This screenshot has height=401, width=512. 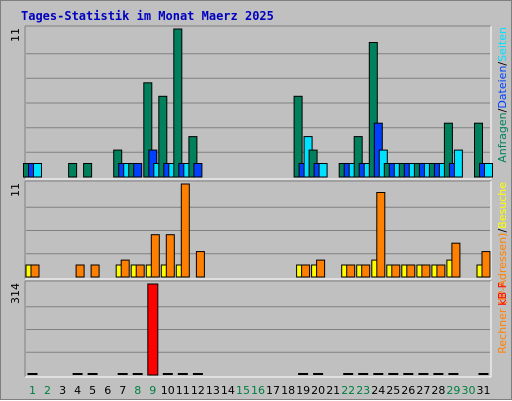 I want to click on chart-title: Tages-Statistik im Monat Maerz 2025, so click(x=147, y=16).